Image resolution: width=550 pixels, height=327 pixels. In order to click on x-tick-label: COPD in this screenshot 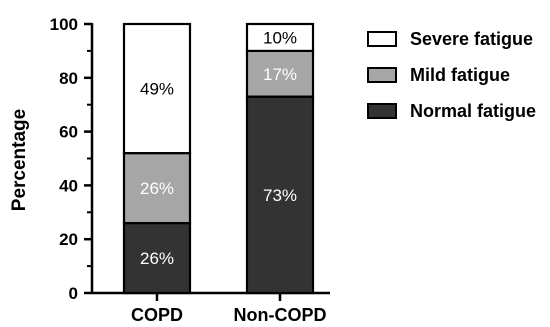, I will do `click(157, 315)`.